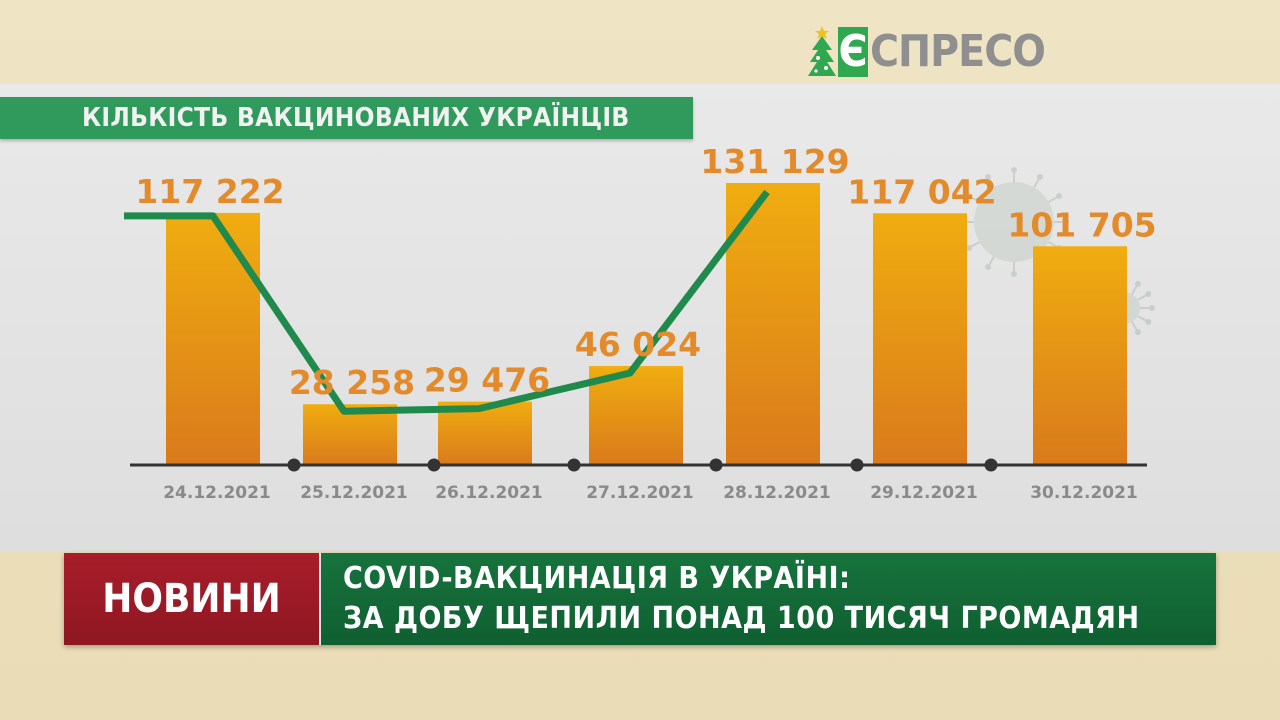 This screenshot has width=1280, height=720. What do you see at coordinates (489, 493) in the screenshot?
I see `x-tick-label: 26.12.2021` at bounding box center [489, 493].